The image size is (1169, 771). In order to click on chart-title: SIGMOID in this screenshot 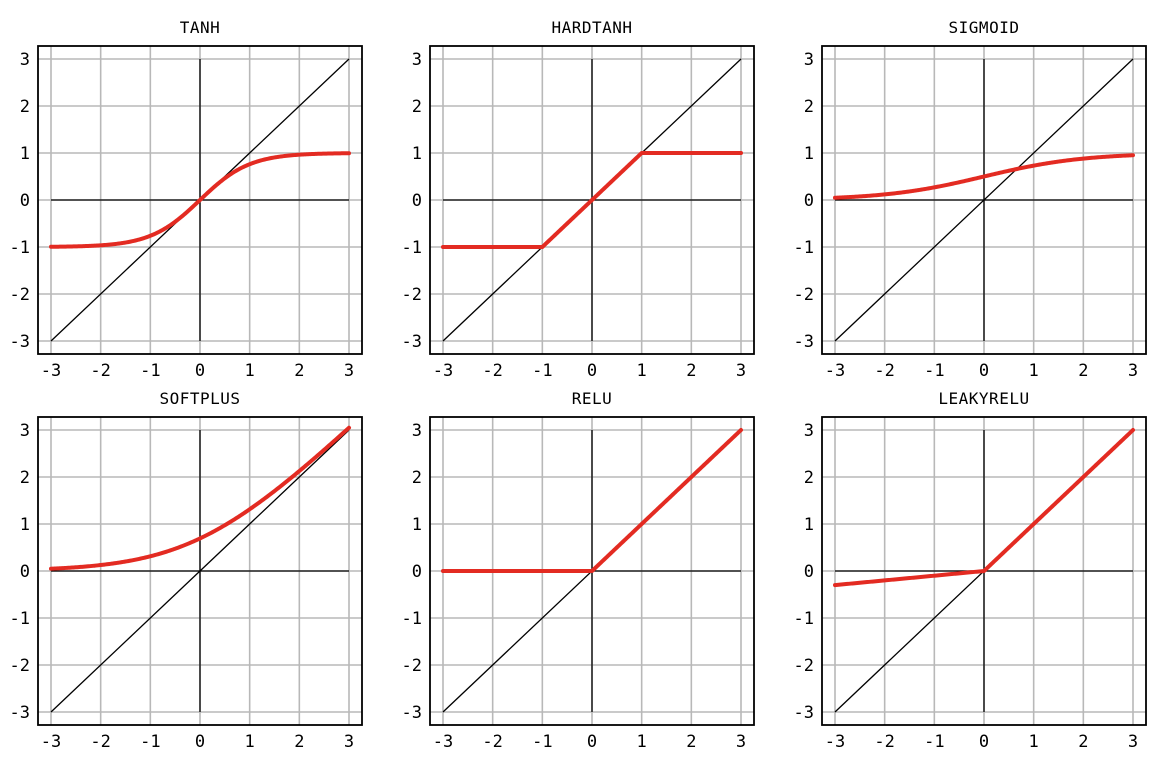, I will do `click(984, 27)`.